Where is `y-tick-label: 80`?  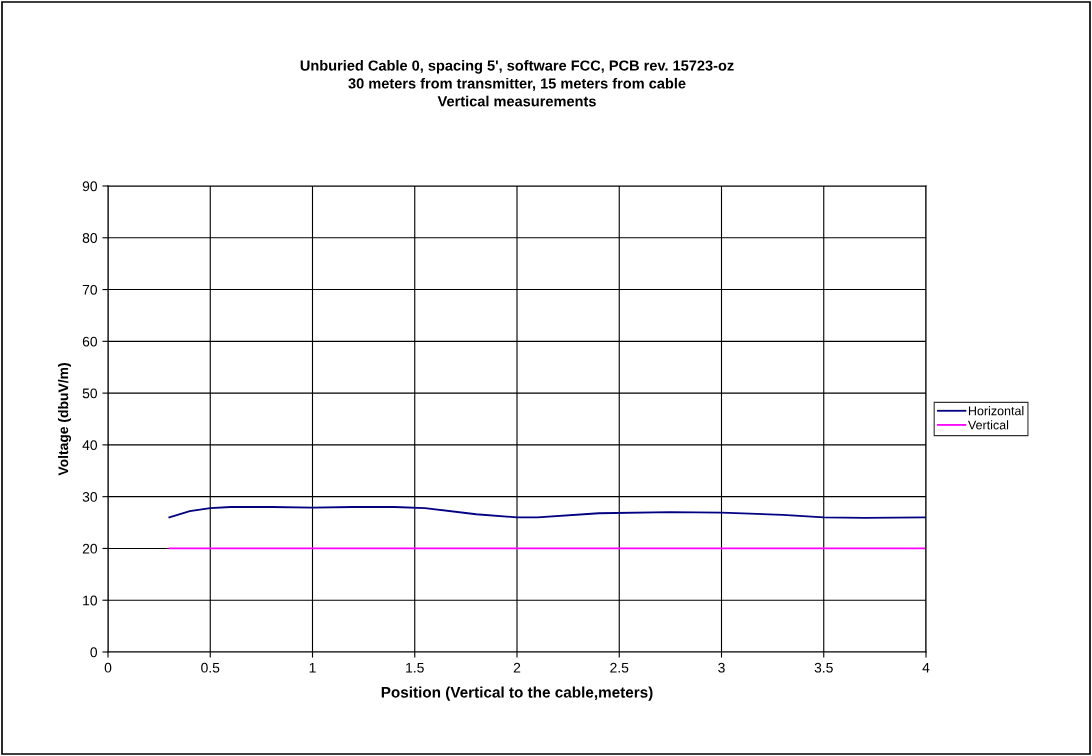
y-tick-label: 80 is located at coordinates (90, 238).